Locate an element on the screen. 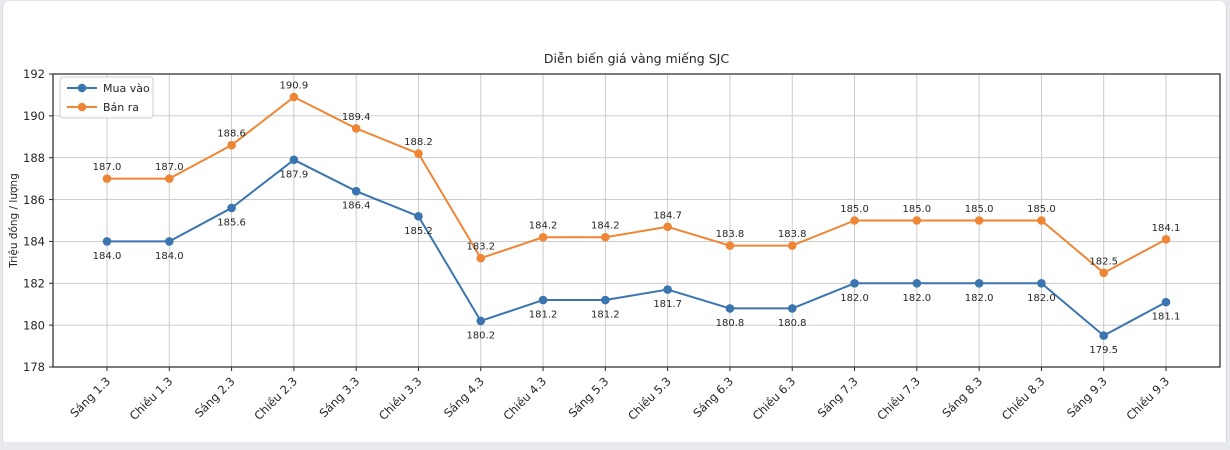 The width and height of the screenshot is (1230, 450). data-point-label: 189.4 is located at coordinates (356, 117).